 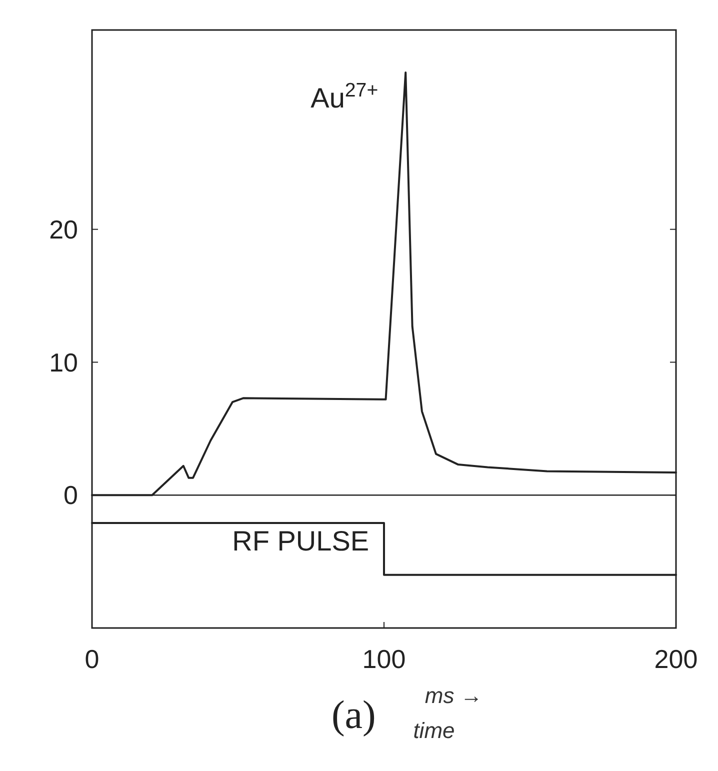 What do you see at coordinates (353, 714) in the screenshot?
I see `text: (a)` at bounding box center [353, 714].